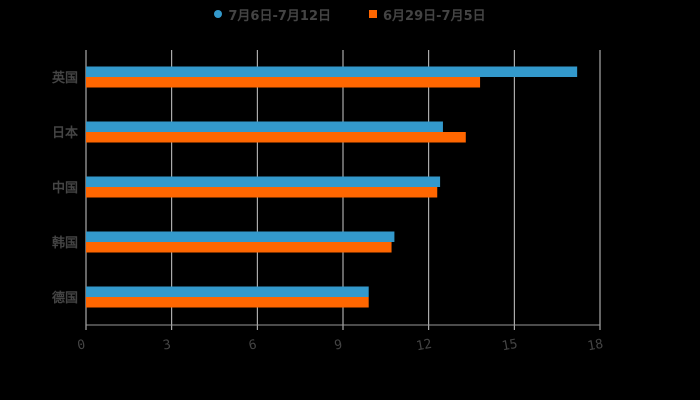  What do you see at coordinates (64, 78) in the screenshot?
I see `category-label: 英国` at bounding box center [64, 78].